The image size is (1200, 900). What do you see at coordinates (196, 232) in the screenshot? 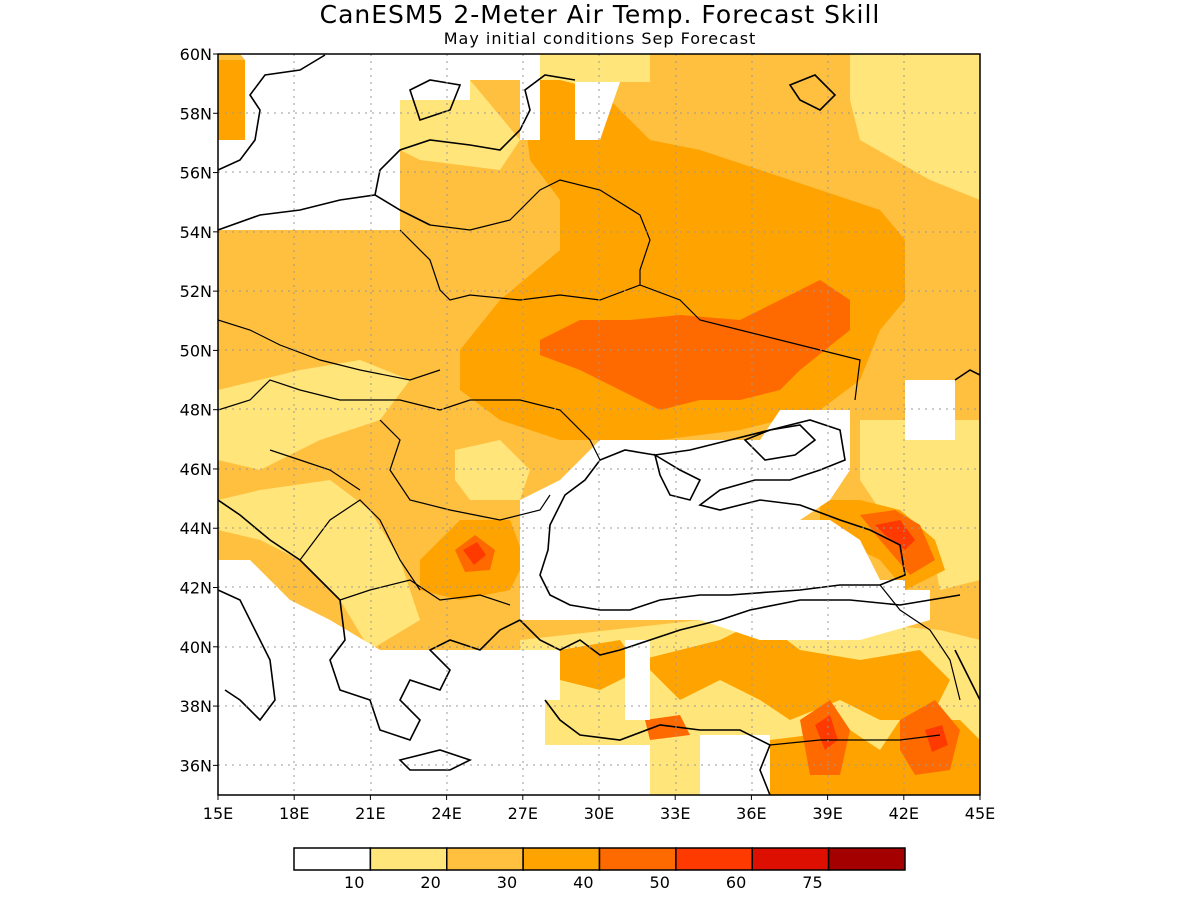
I see `y-tick-label: 54N` at bounding box center [196, 232].